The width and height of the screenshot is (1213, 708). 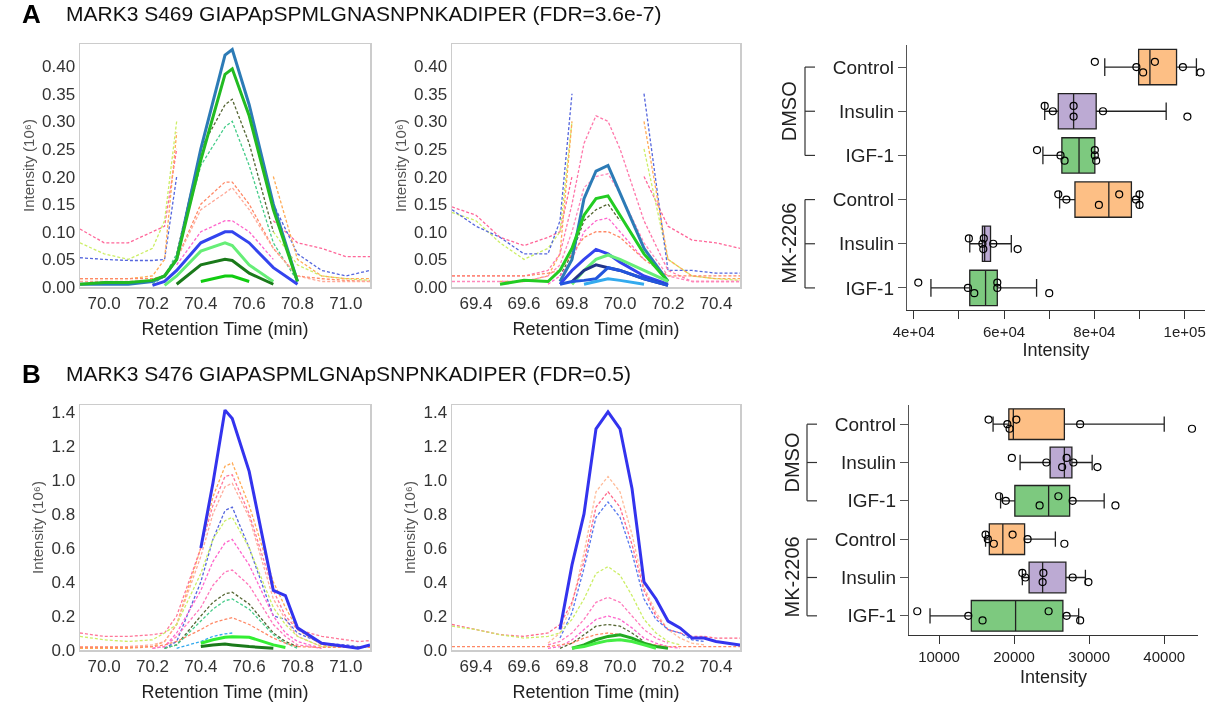 What do you see at coordinates (31, 15) in the screenshot?
I see `text: A` at bounding box center [31, 15].